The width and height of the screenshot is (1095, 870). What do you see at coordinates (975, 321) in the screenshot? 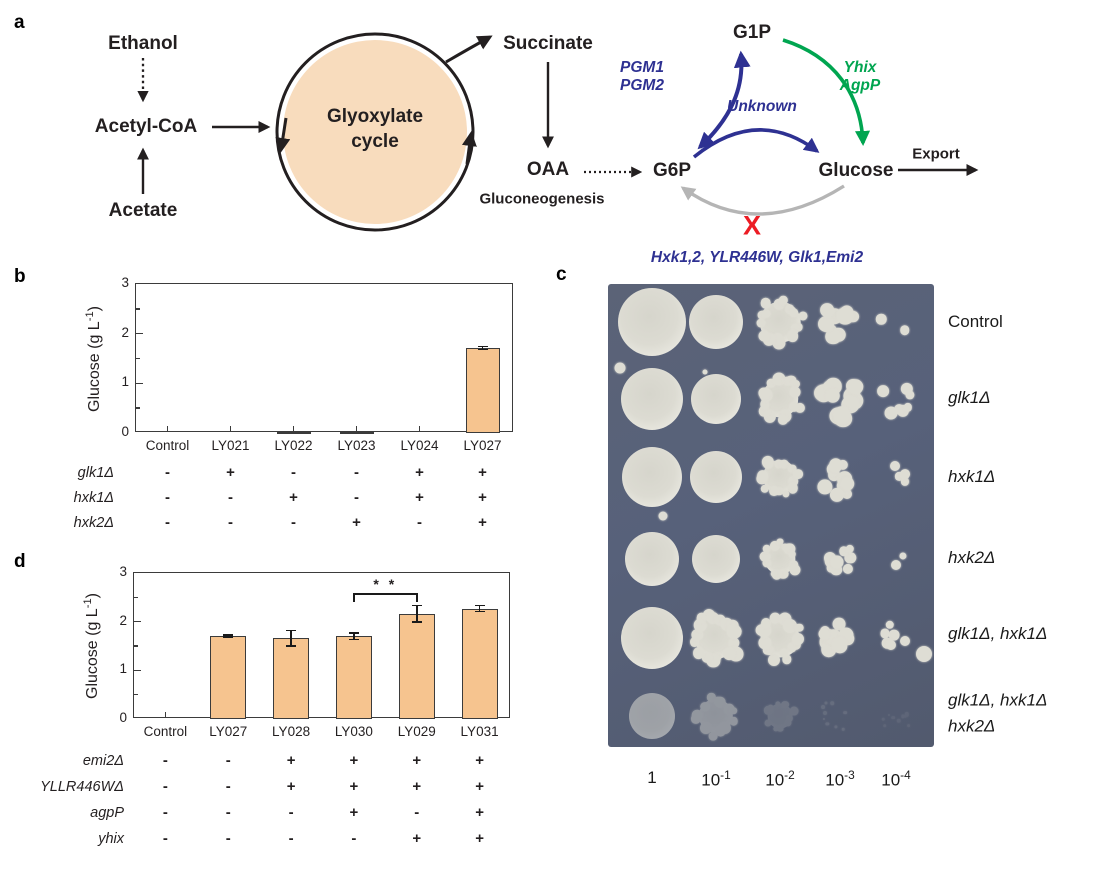
I see `plate-row-label: Control` at bounding box center [975, 321].